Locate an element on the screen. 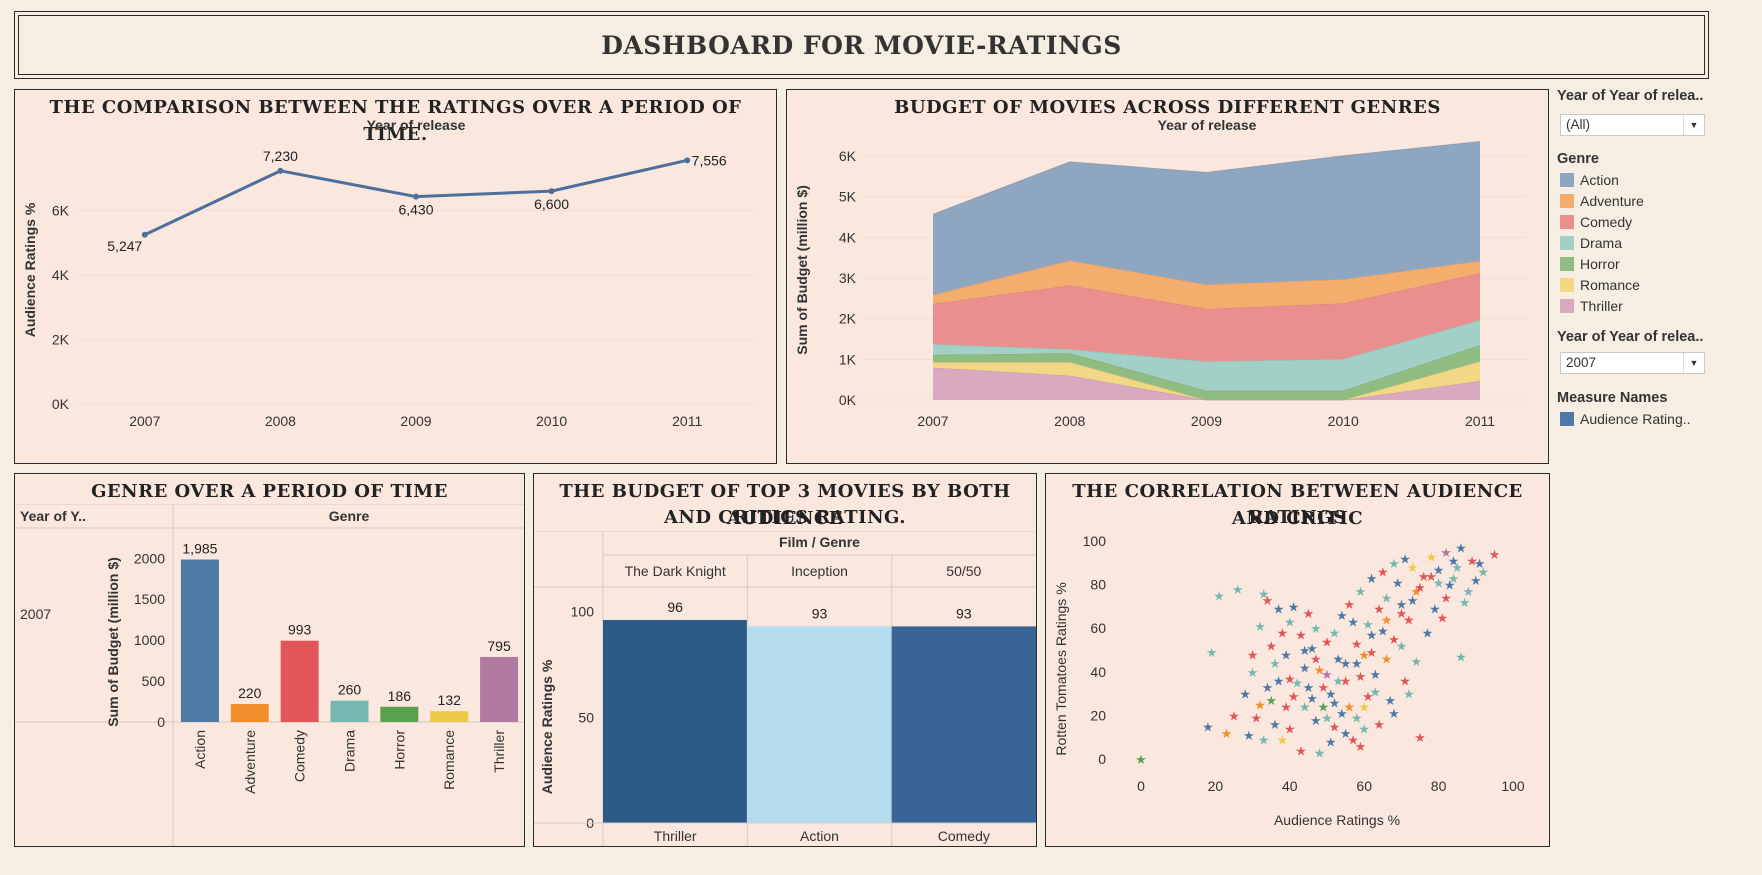 The width and height of the screenshot is (1762, 875). bar-comedy is located at coordinates (299, 681).